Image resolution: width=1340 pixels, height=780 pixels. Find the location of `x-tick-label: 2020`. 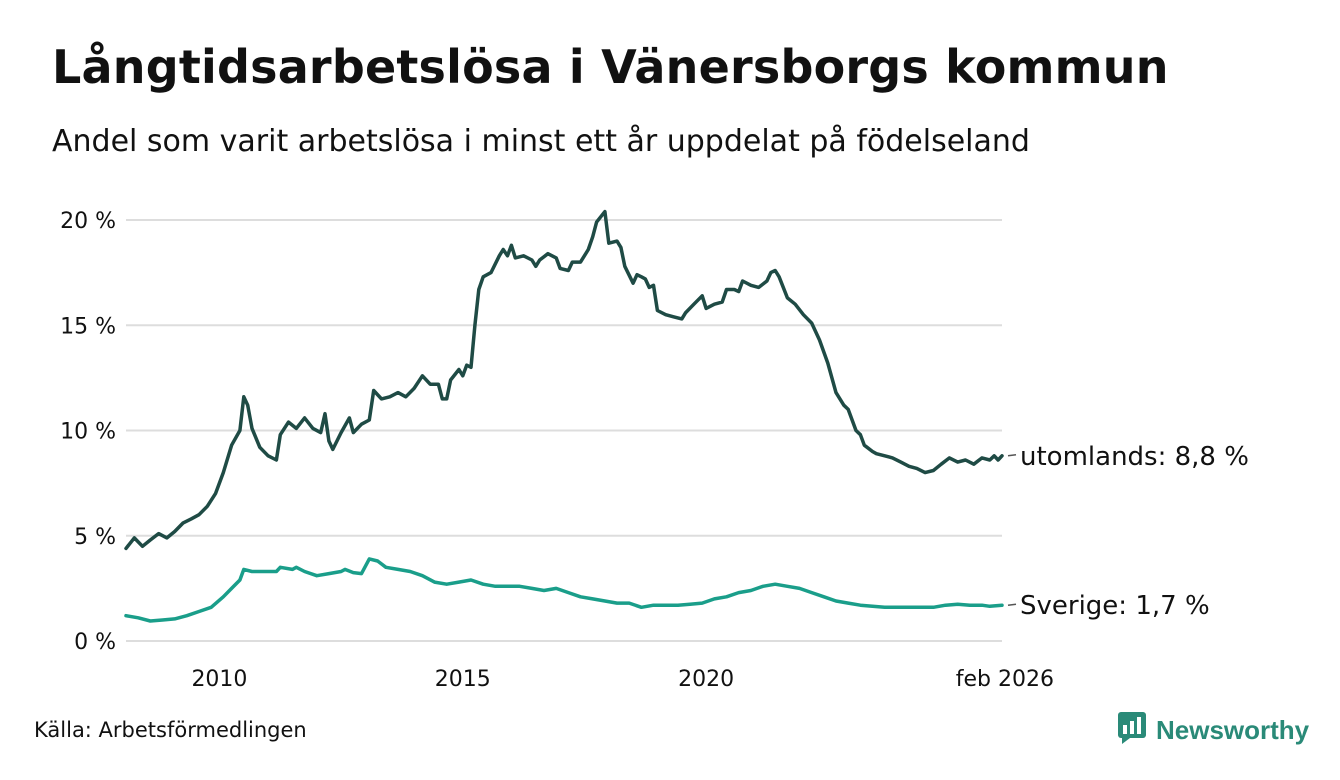

x-tick-label: 2020 is located at coordinates (706, 679).